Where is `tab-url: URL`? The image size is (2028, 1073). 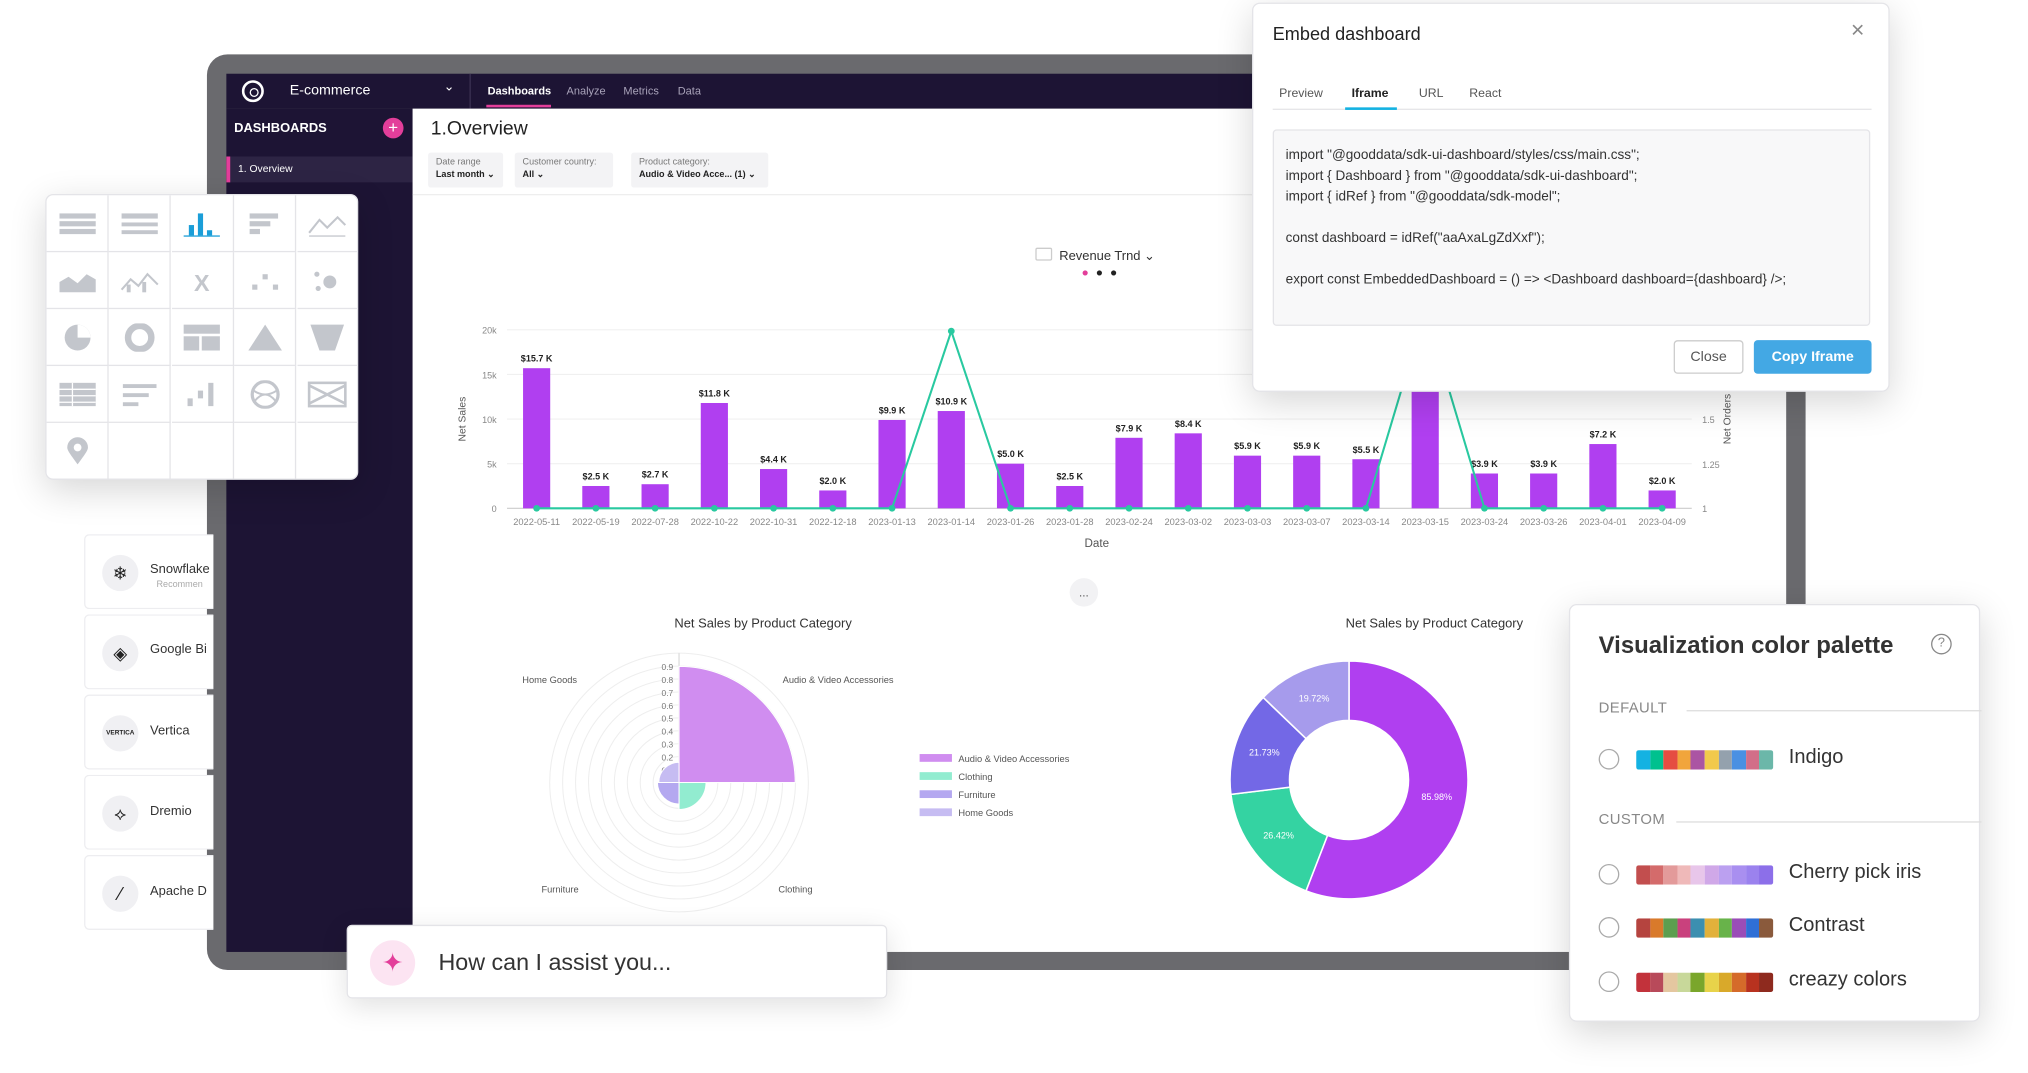
tab-url: URL is located at coordinates (1431, 93).